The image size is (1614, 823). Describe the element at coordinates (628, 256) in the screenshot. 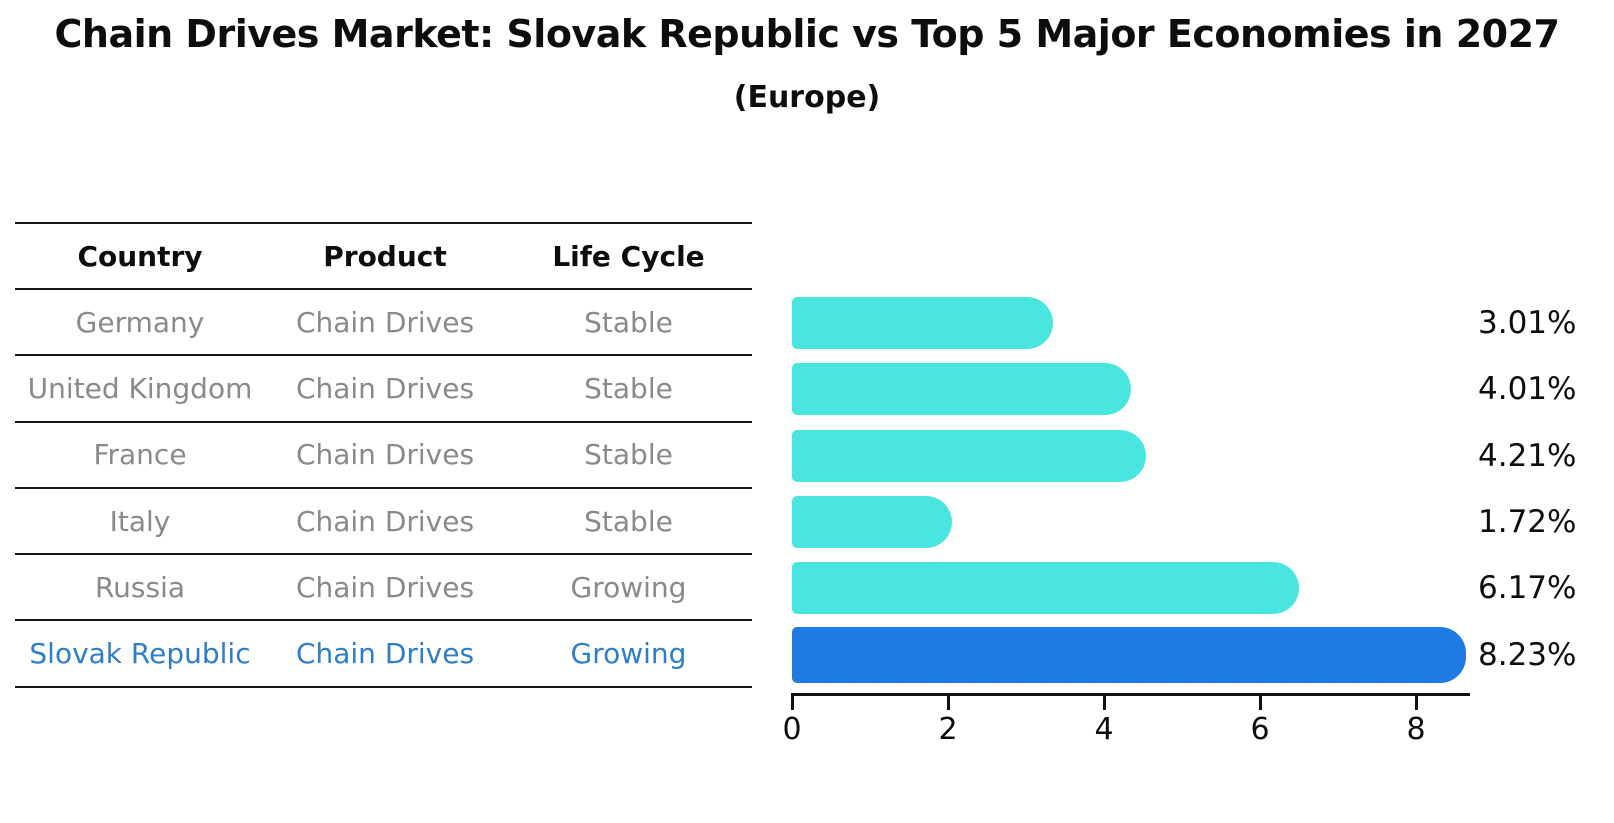

I see `column-header-life-cycle: Life Cycle` at that location.